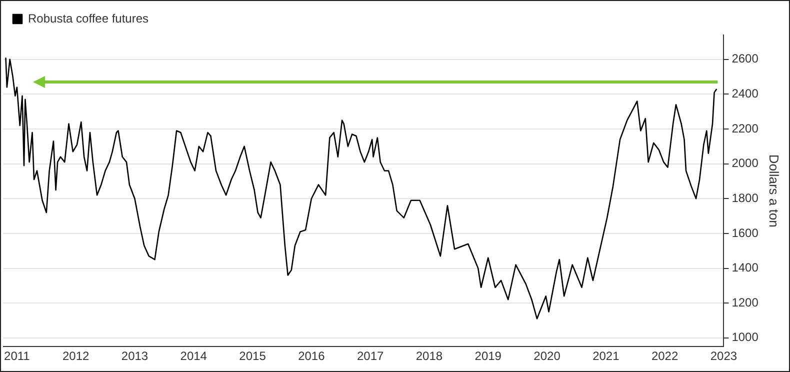  What do you see at coordinates (745, 337) in the screenshot?
I see `y-tick-label: 1000` at bounding box center [745, 337].